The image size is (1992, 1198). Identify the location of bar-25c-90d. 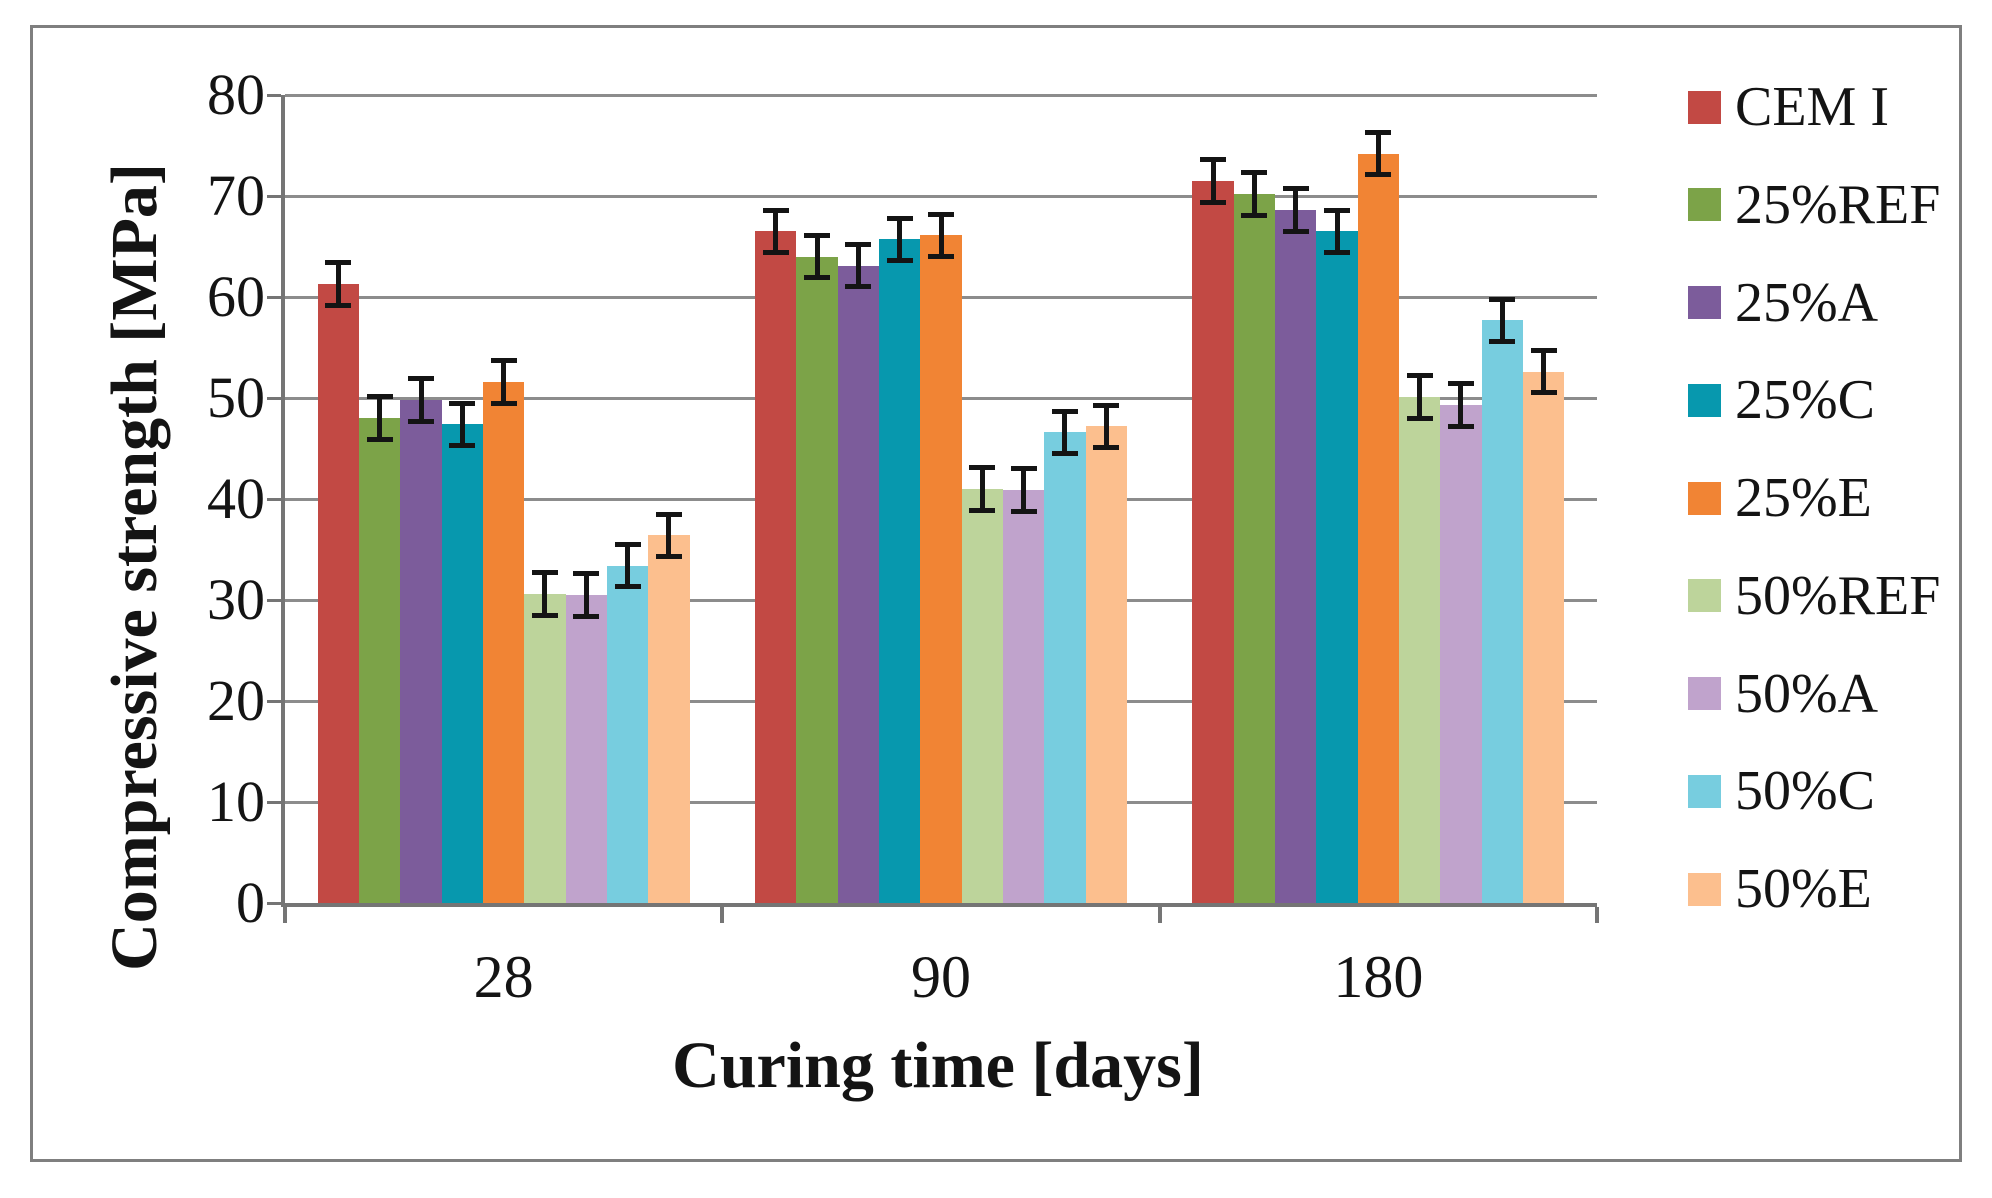
(900, 571).